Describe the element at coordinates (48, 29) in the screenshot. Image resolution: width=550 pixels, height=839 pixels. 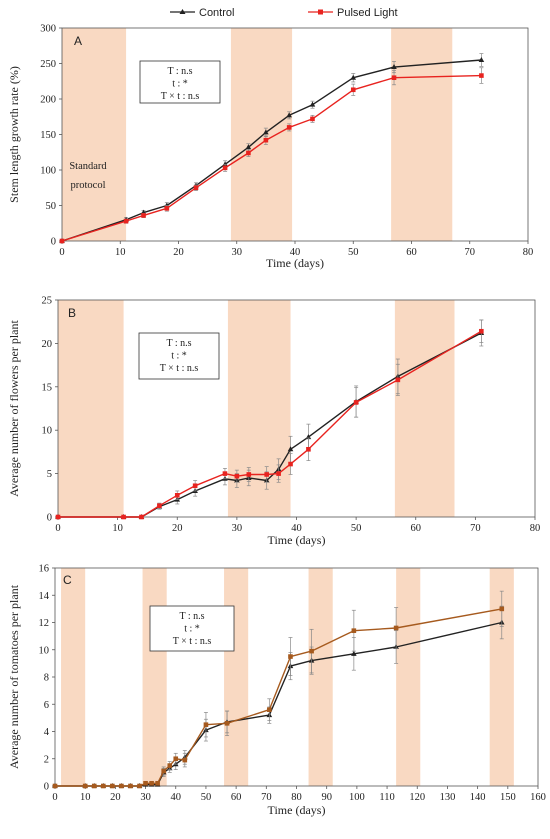
I see `y-tick-label: 300` at that location.